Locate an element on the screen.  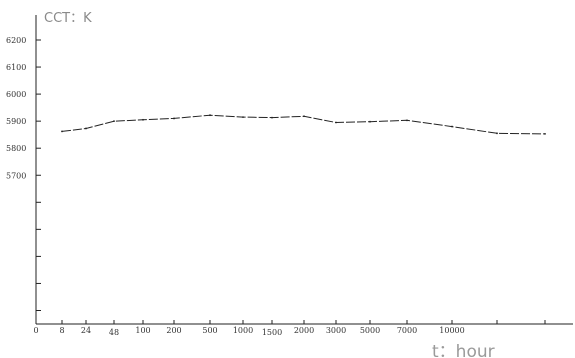
cct-series-line is located at coordinates (303, 124).